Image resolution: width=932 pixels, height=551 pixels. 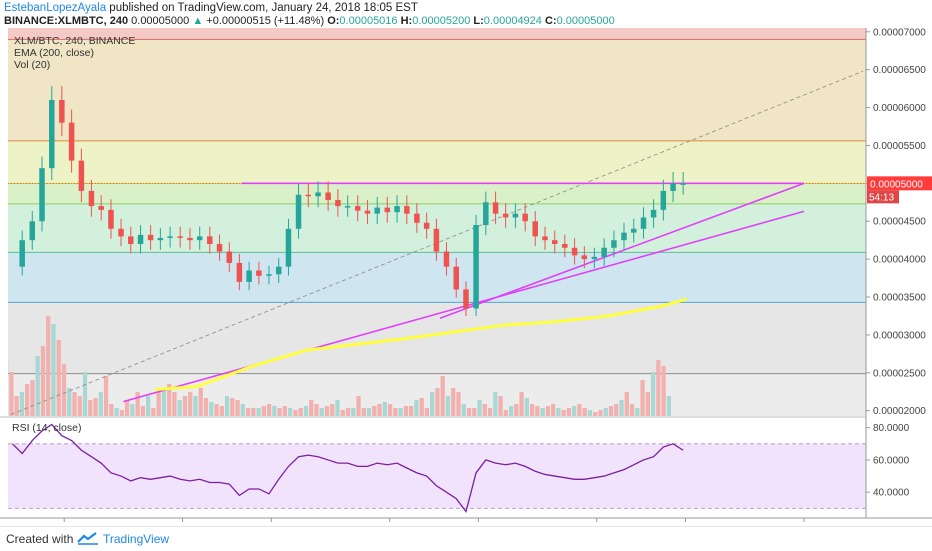 What do you see at coordinates (686, 523) in the screenshot?
I see `time-tick-label: 25` at bounding box center [686, 523].